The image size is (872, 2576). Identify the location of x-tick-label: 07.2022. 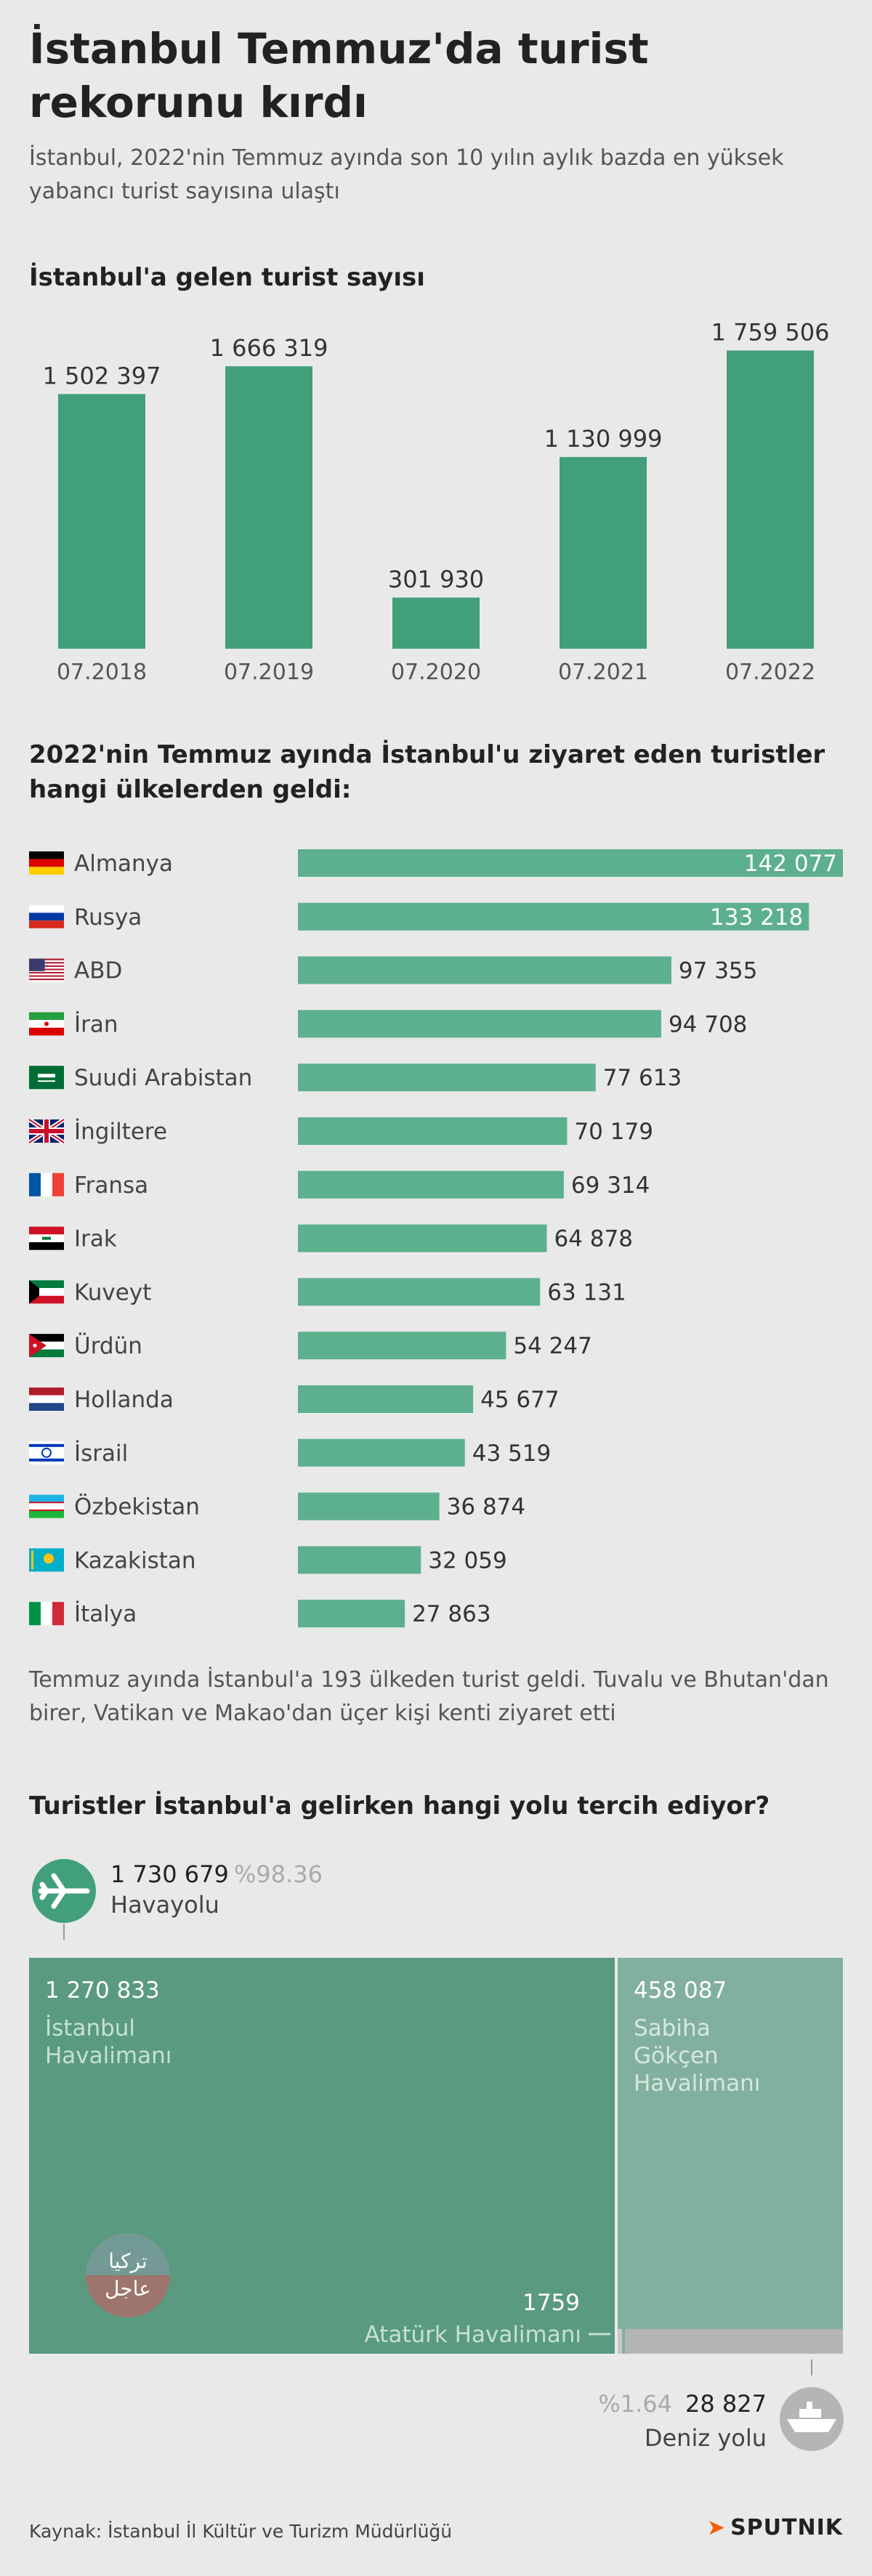
(770, 672).